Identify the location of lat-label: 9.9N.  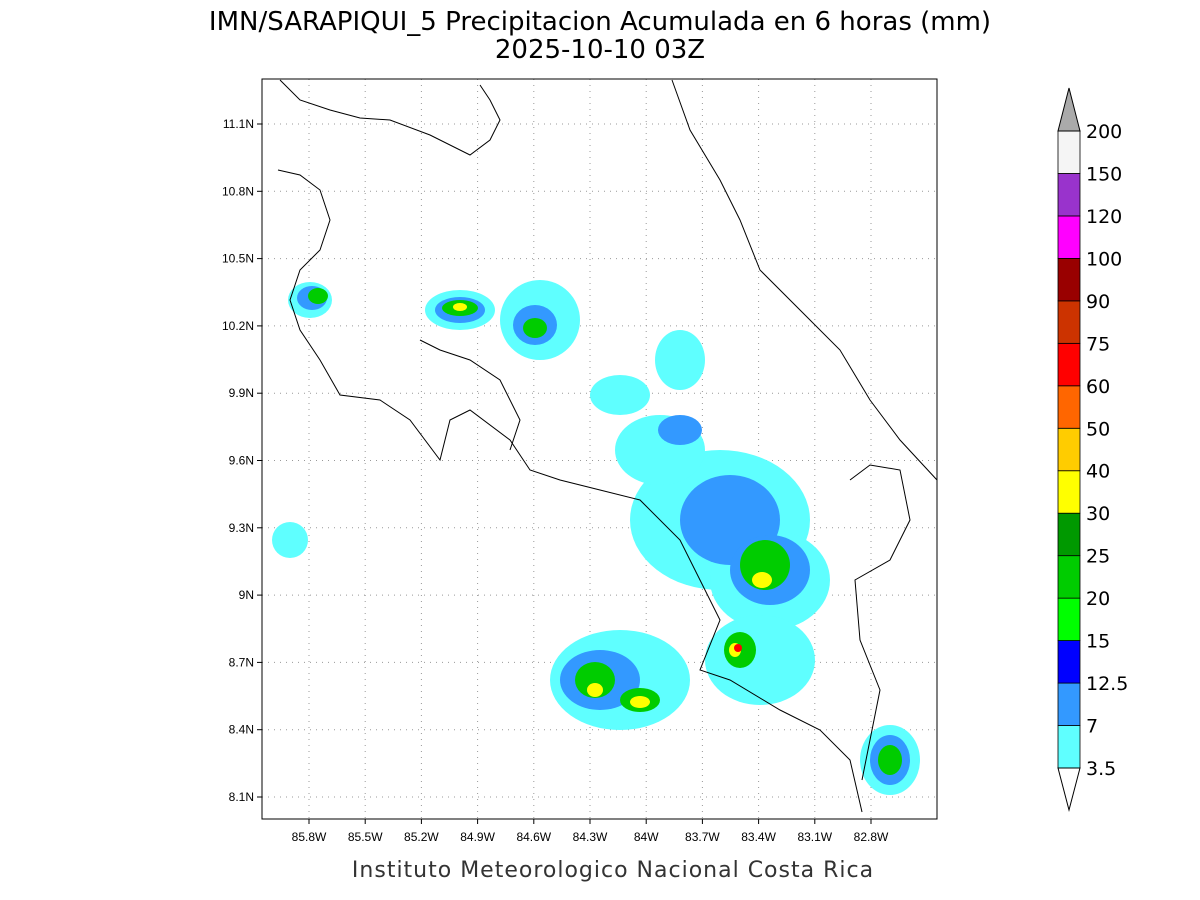
(241, 393).